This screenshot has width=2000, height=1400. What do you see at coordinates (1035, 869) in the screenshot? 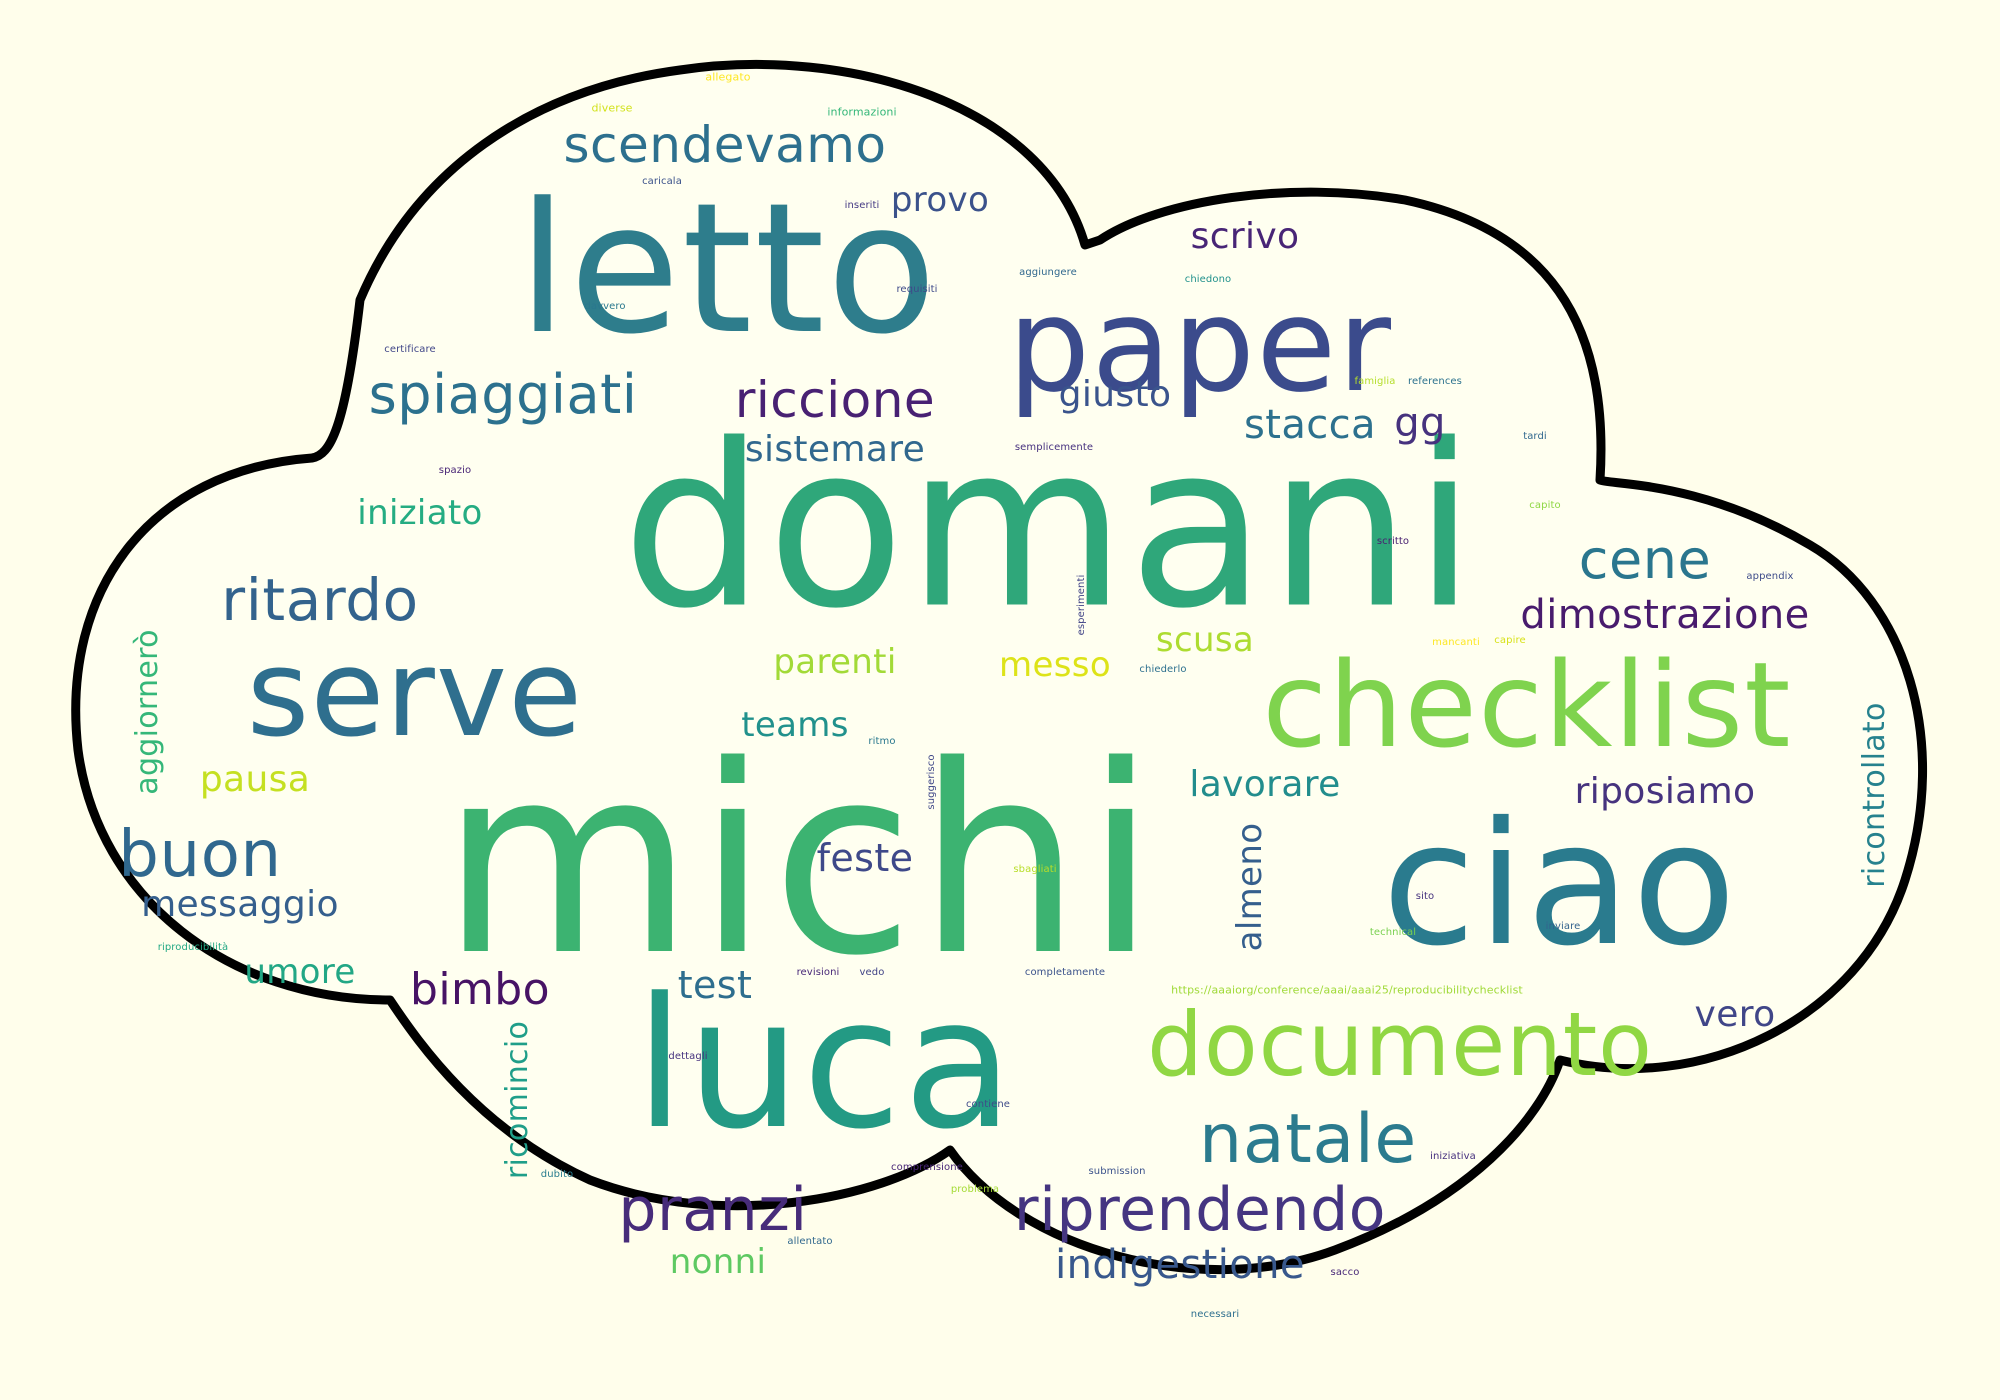
I see `word-sbagliati: sbagliati` at bounding box center [1035, 869].